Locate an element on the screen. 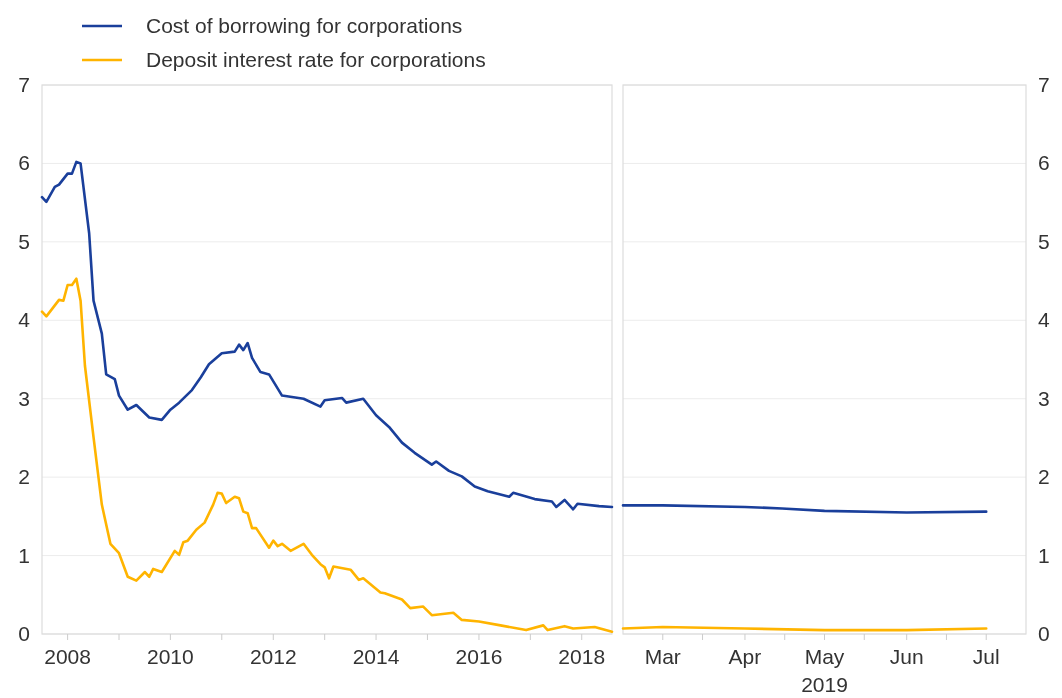  y-tick-label: 0 is located at coordinates (24, 633).